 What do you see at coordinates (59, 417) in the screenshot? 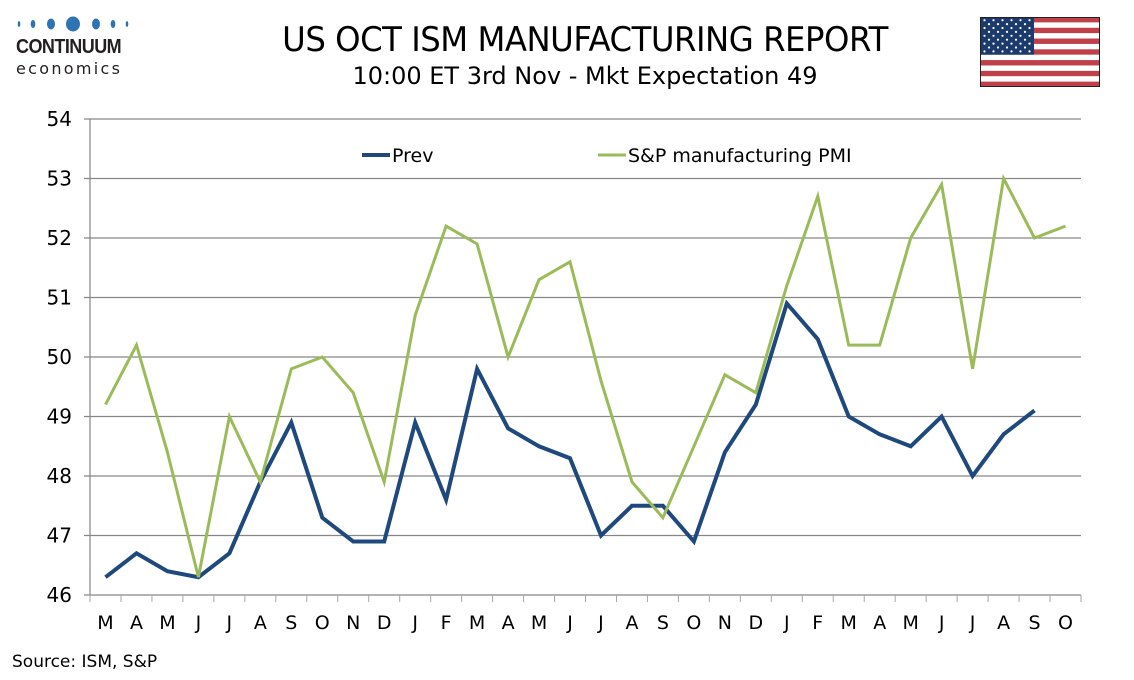
I see `y-tick-label: 49` at bounding box center [59, 417].